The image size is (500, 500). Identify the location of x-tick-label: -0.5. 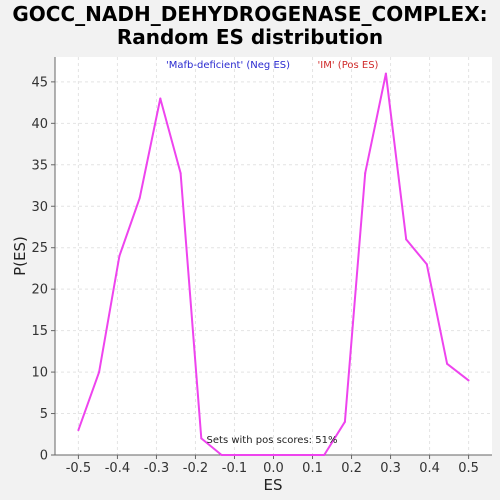
(78, 468).